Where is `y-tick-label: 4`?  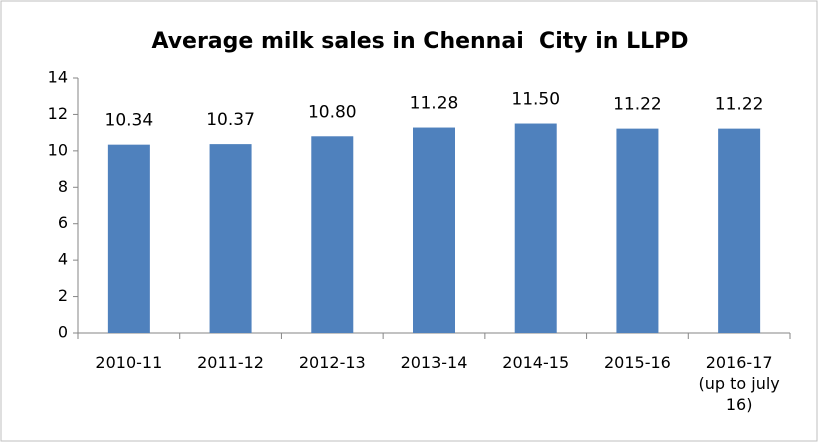 y-tick-label: 4 is located at coordinates (63, 259).